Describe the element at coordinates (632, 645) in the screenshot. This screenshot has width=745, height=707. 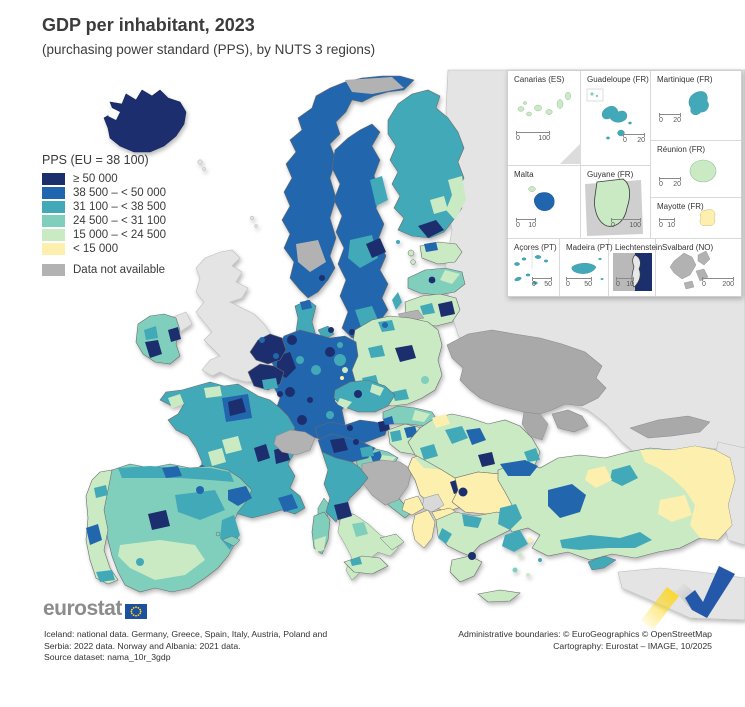
I see `attribution-line: Cartography: Eurostat – IMAGE, 10/2025` at that location.